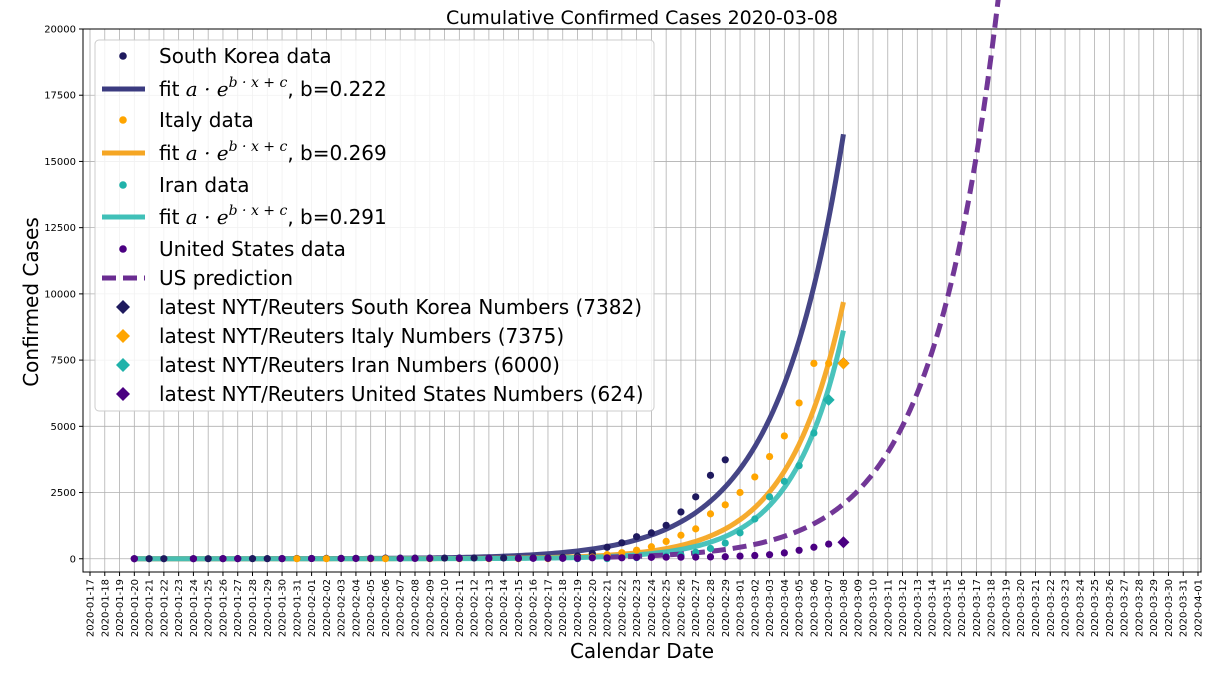 This screenshot has height=674, width=1219. I want to click on x-tick-label: 2020-03-04, so click(785, 608).